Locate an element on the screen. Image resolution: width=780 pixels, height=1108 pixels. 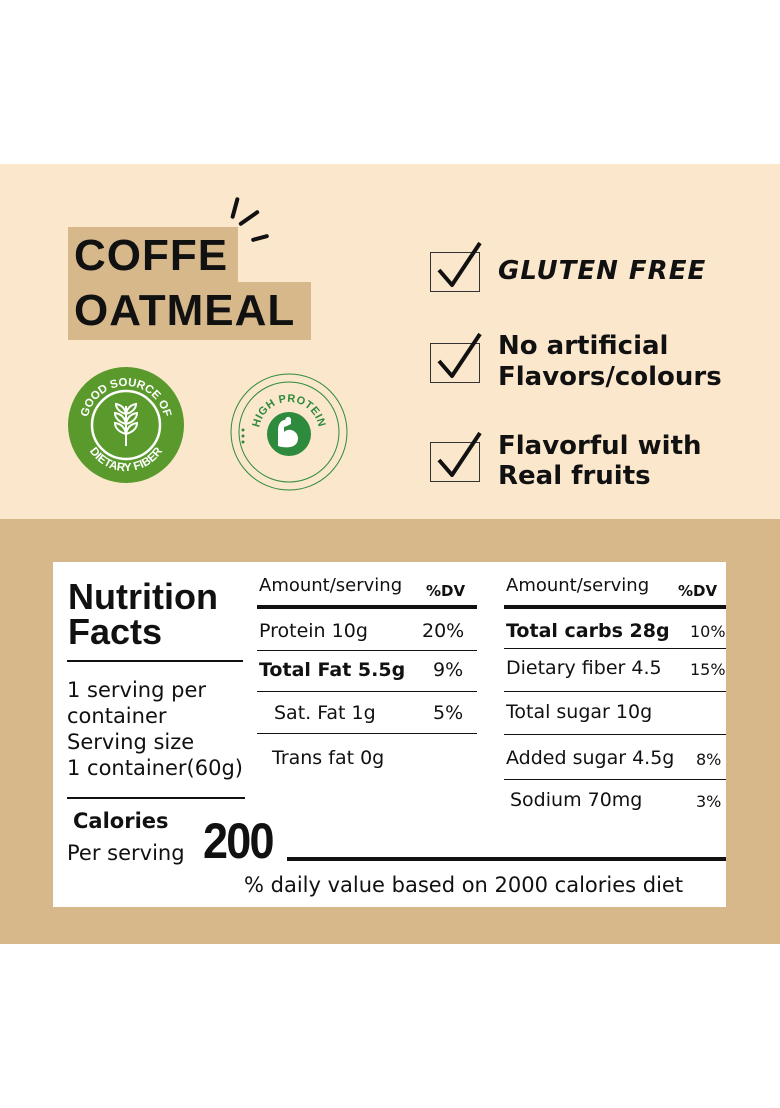
claim-gluten-free: GLUTEN FREE is located at coordinates (602, 271).